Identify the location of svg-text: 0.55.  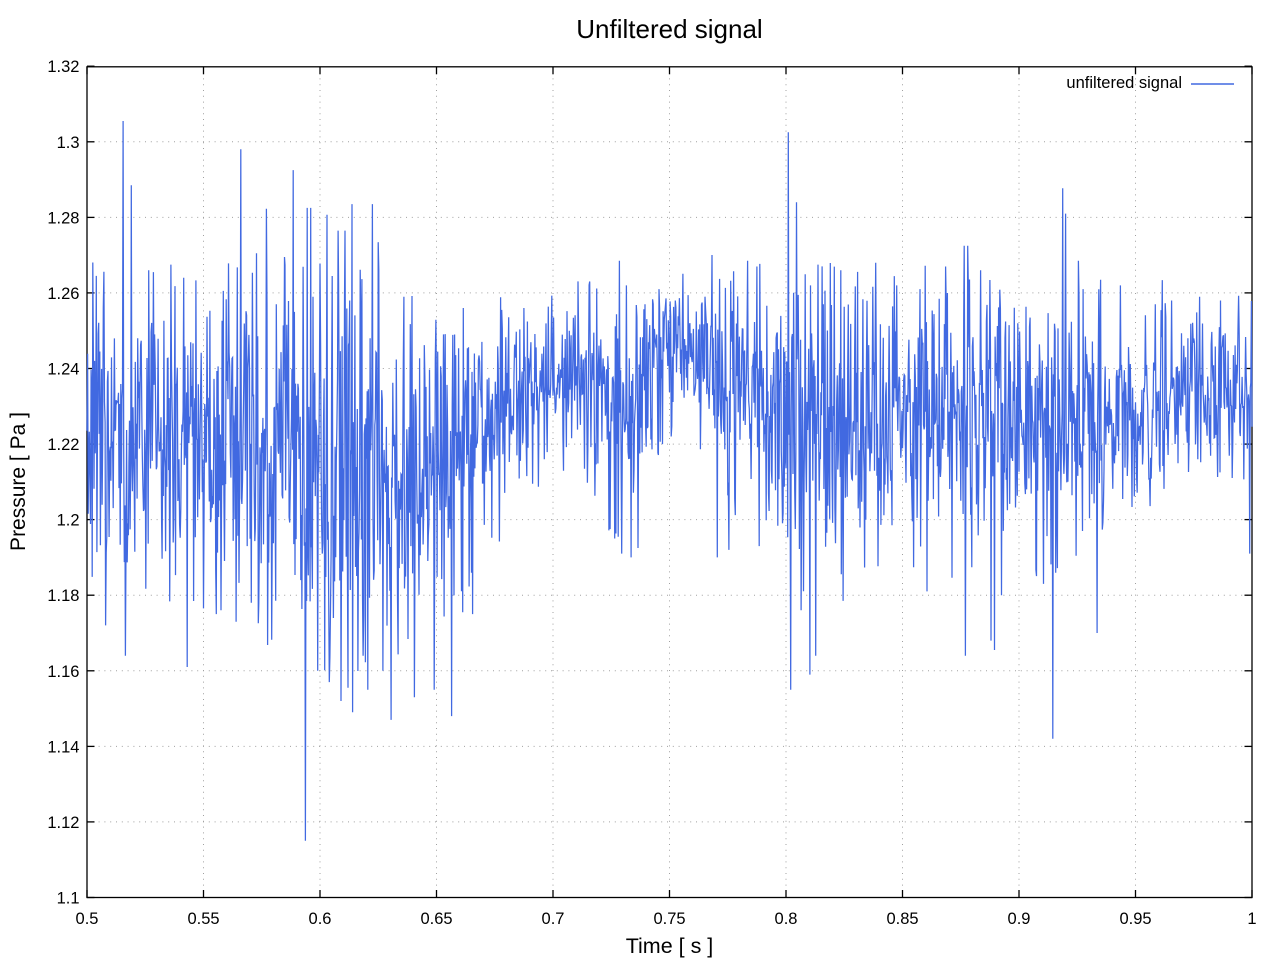
(203, 919).